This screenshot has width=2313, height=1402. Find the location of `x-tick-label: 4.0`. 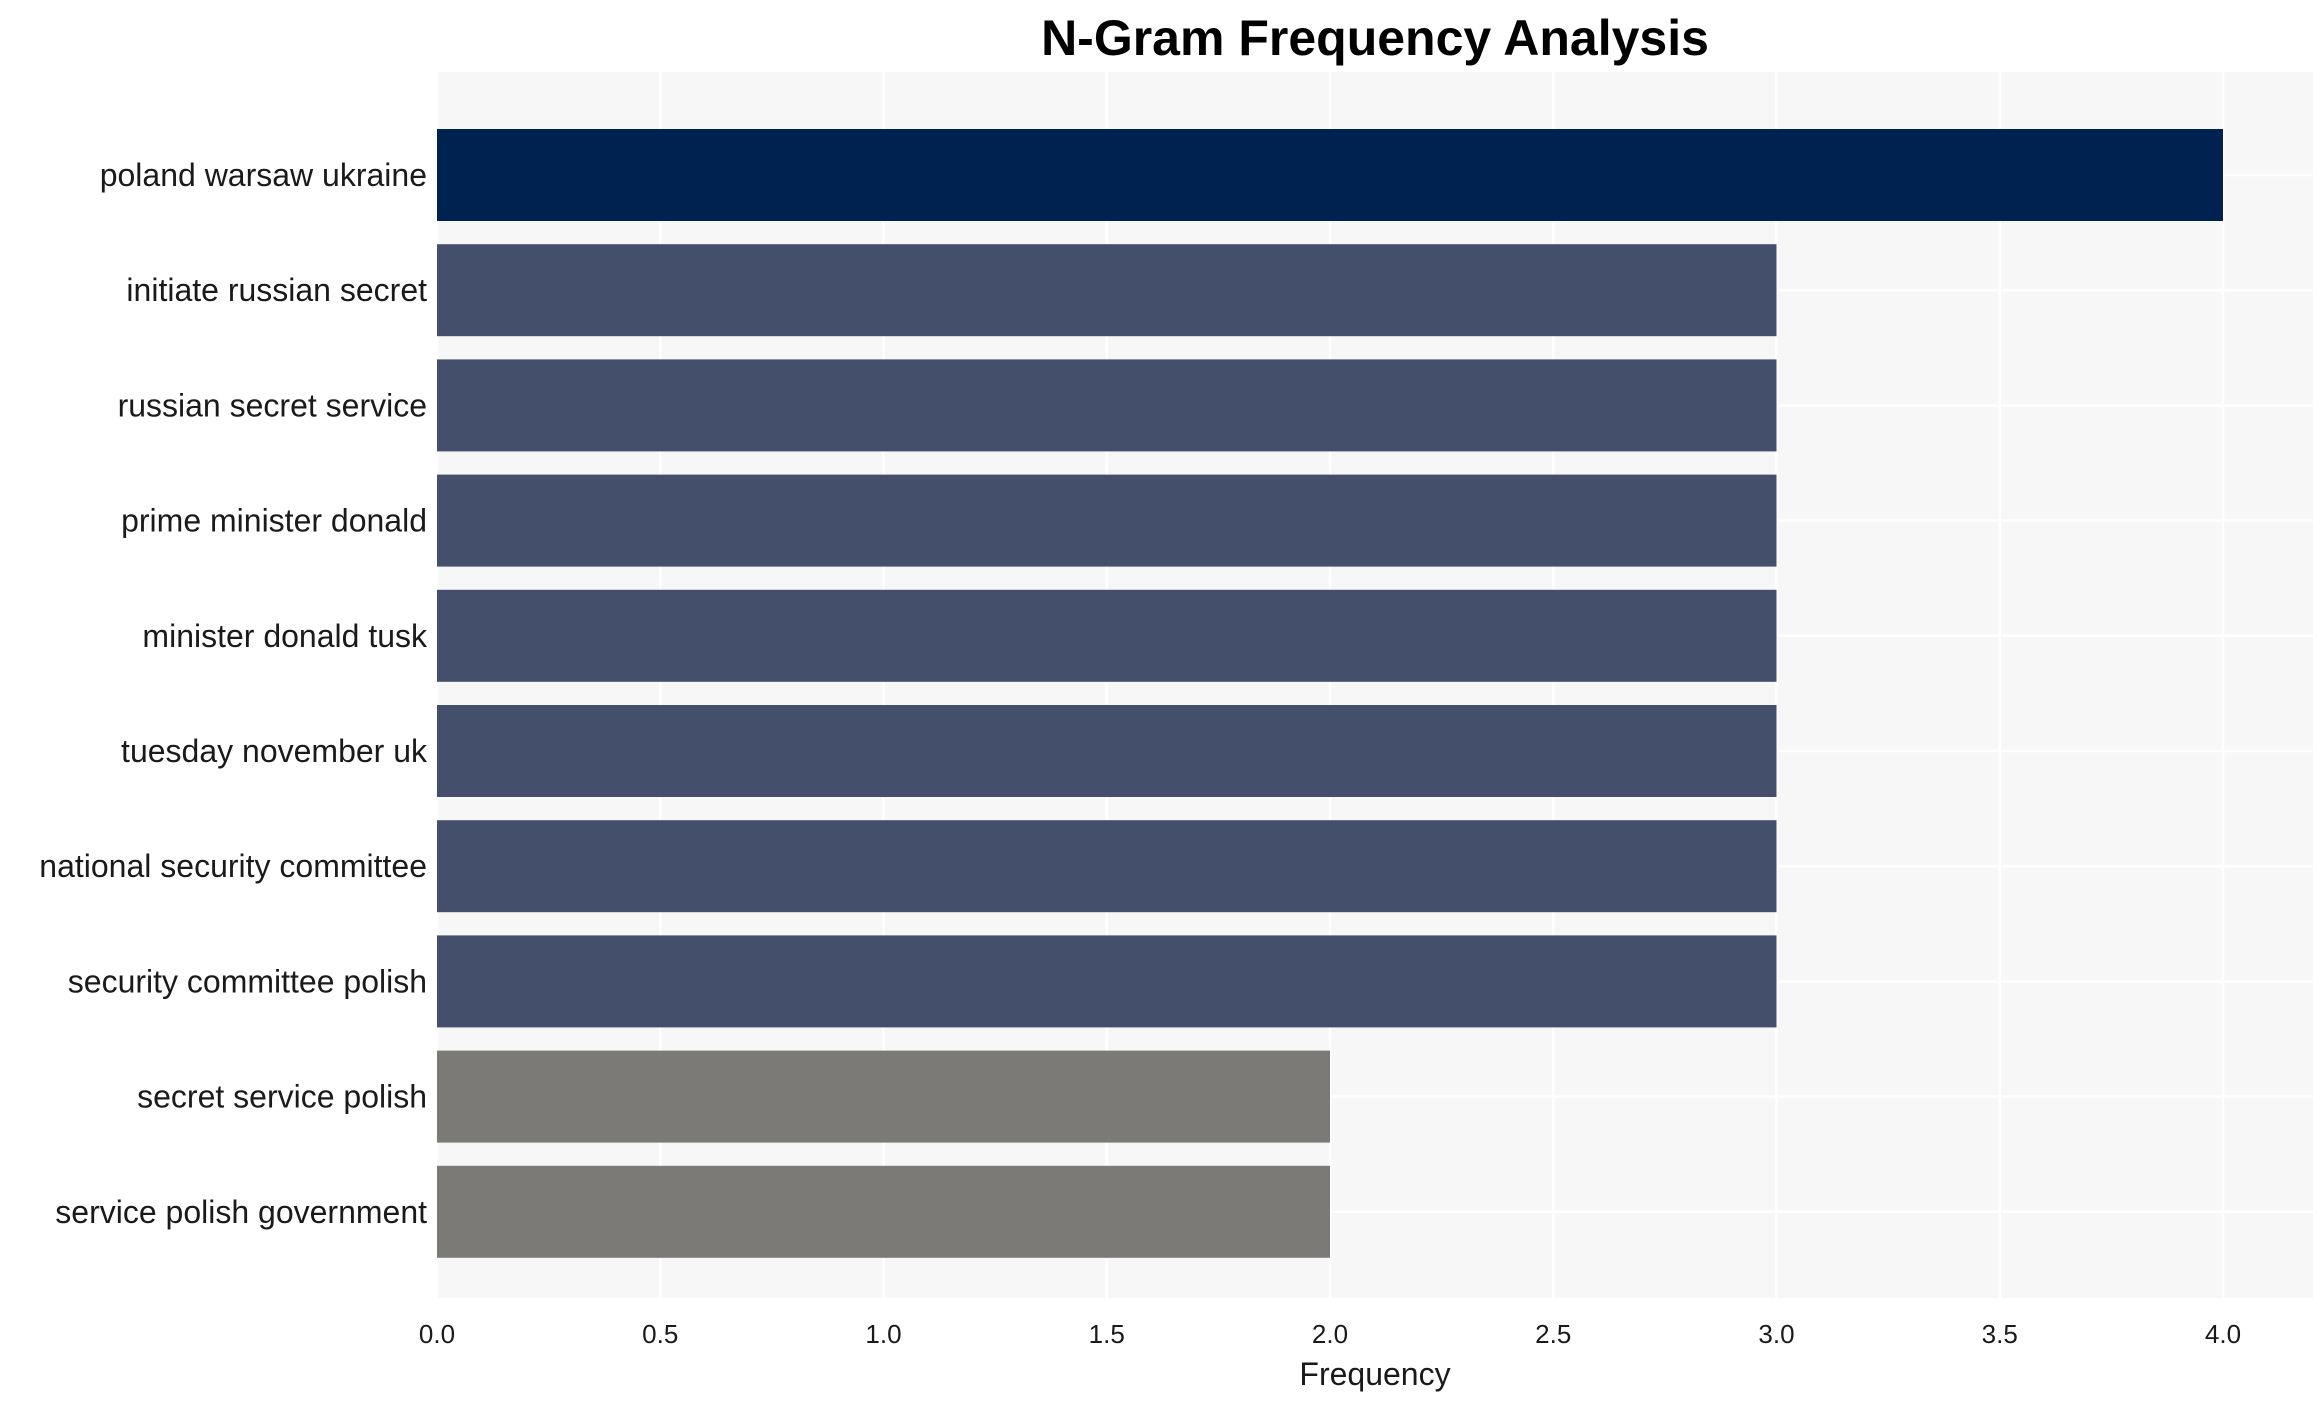

x-tick-label: 4.0 is located at coordinates (2223, 1334).